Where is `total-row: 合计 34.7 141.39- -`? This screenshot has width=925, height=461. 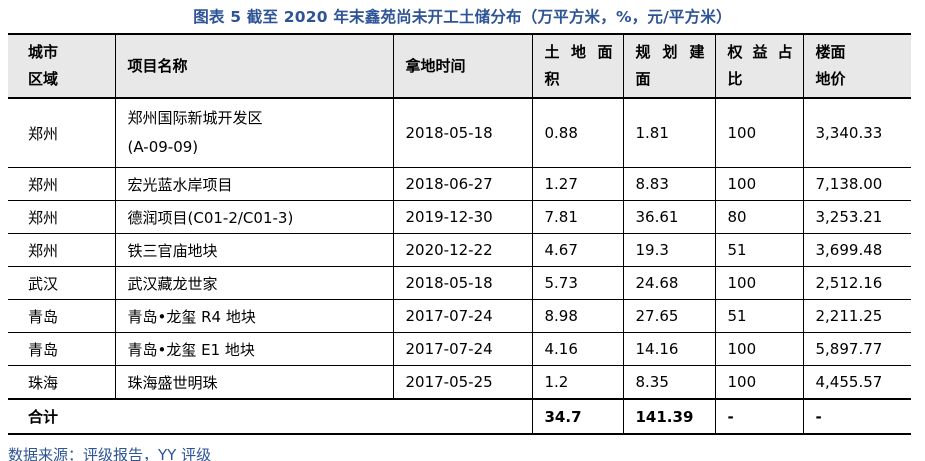
total-row: 合计 34.7 141.39- - is located at coordinates (459, 416).